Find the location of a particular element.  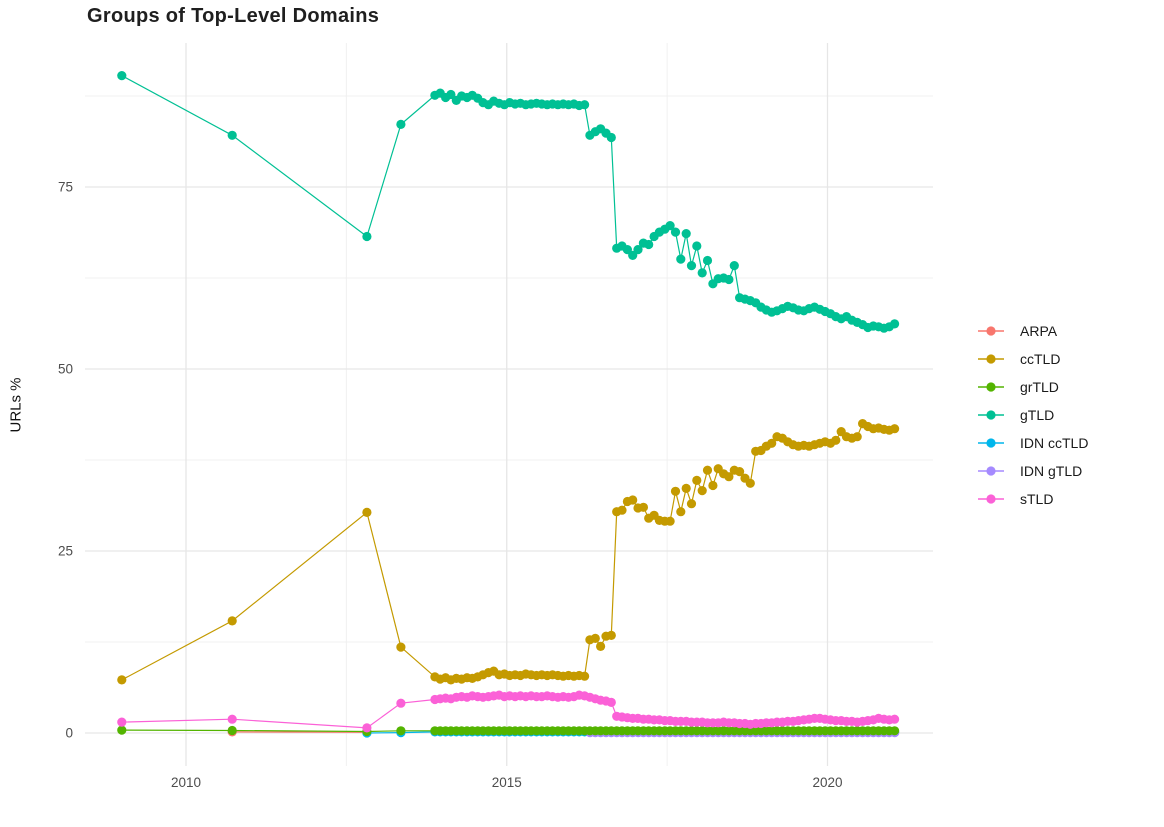

y-tick-label: 50 is located at coordinates (65, 369).